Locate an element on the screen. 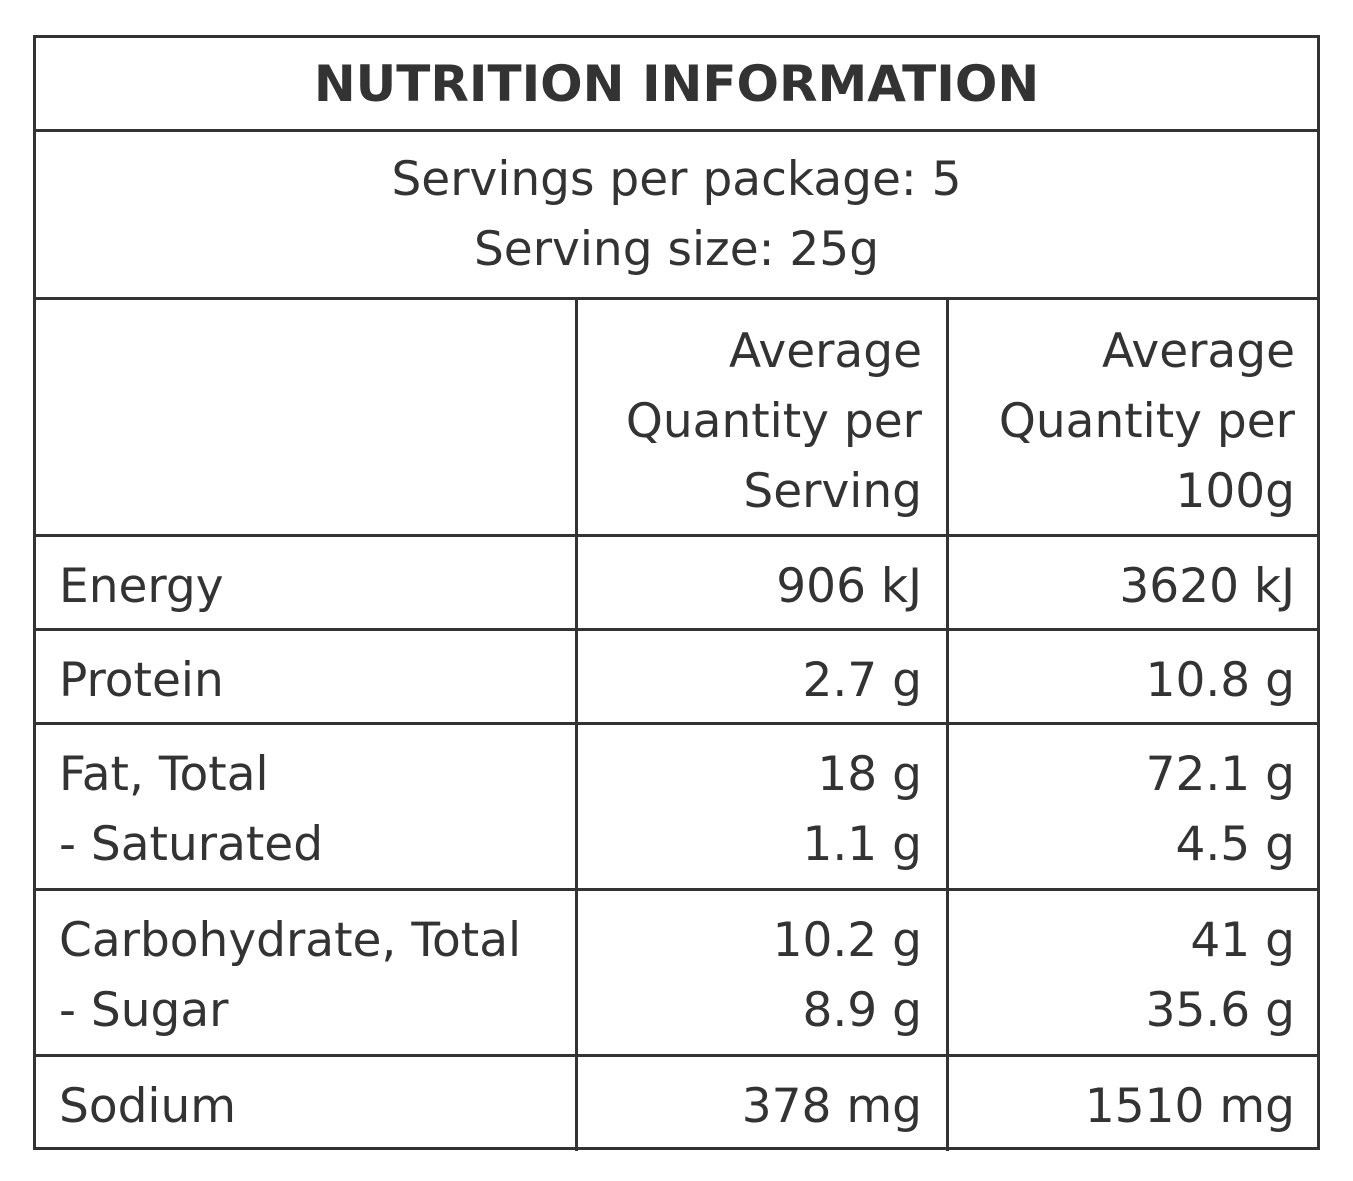 This screenshot has height=1181, width=1353. table-row-energy: Energy 906 kJ 3620 kJ is located at coordinates (676, 584).